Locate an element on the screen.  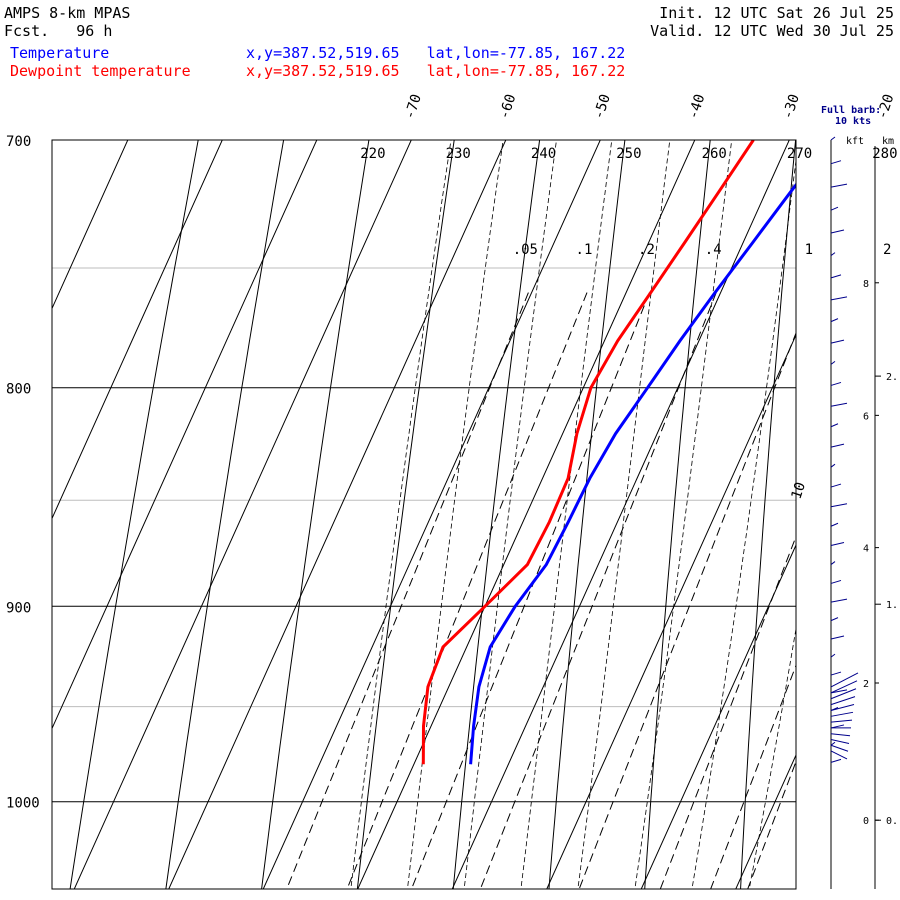
isotherm-label-right: 10 is located at coordinates (799, 490).